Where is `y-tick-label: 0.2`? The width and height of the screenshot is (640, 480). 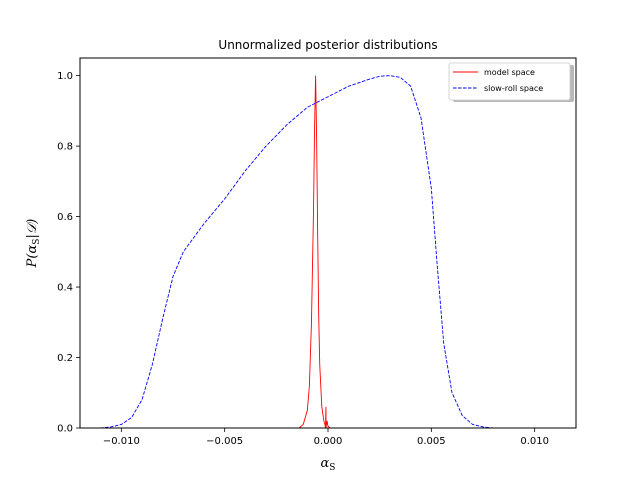
y-tick-label: 0.2 is located at coordinates (65, 358).